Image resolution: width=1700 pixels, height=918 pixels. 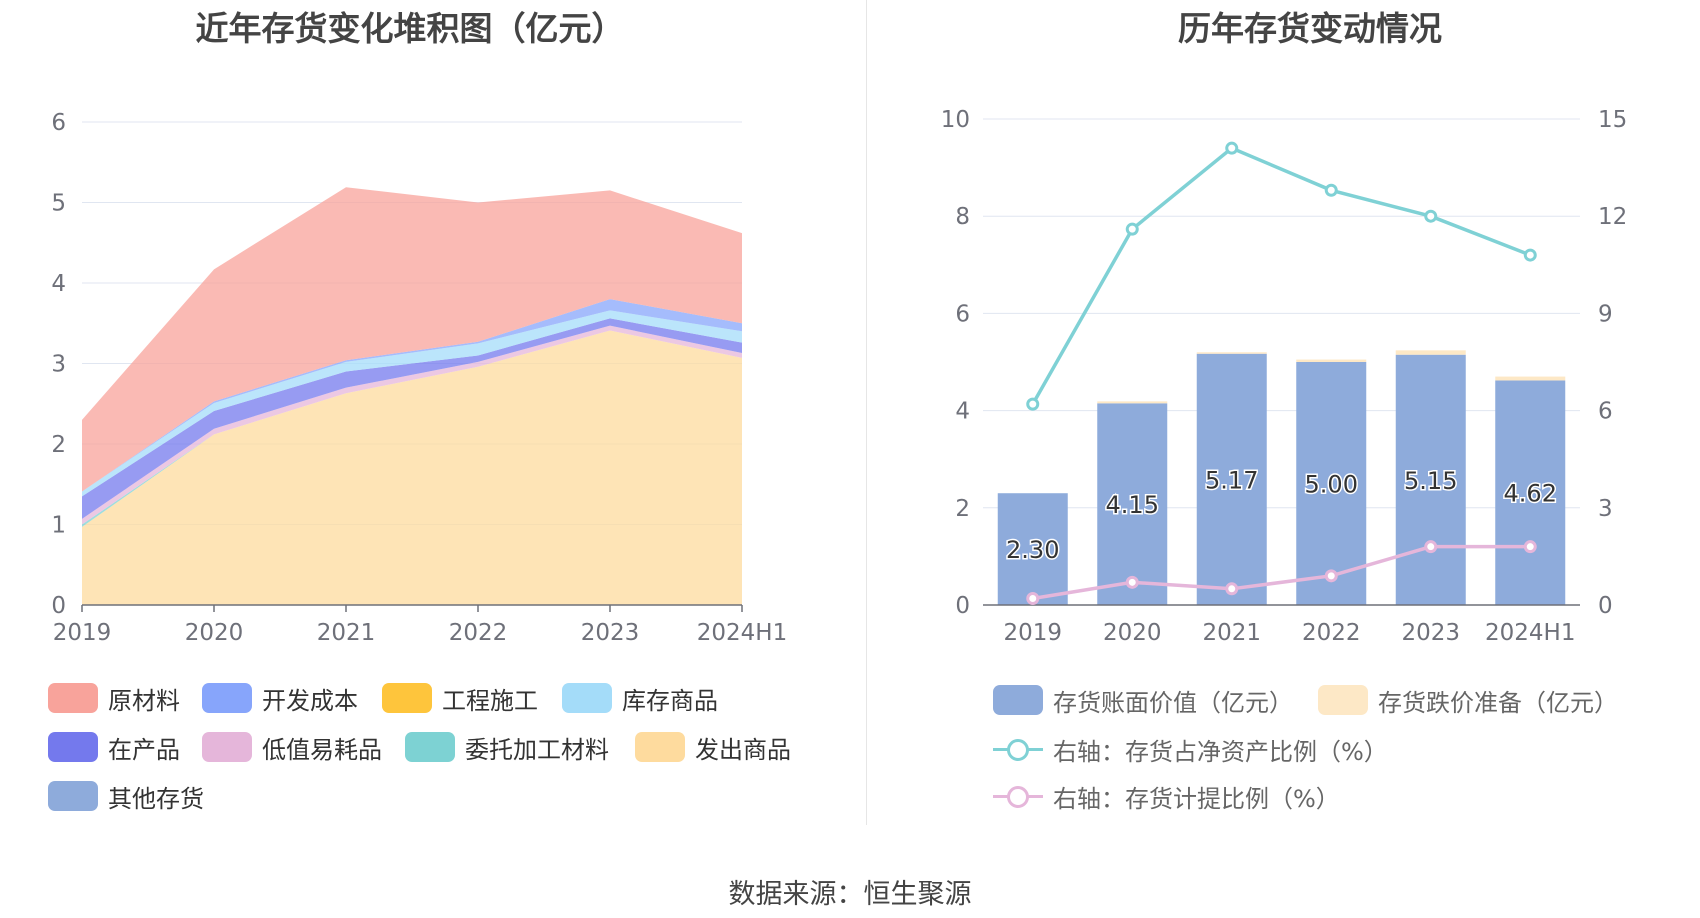 I want to click on area-series-原材料, so click(x=412, y=339).